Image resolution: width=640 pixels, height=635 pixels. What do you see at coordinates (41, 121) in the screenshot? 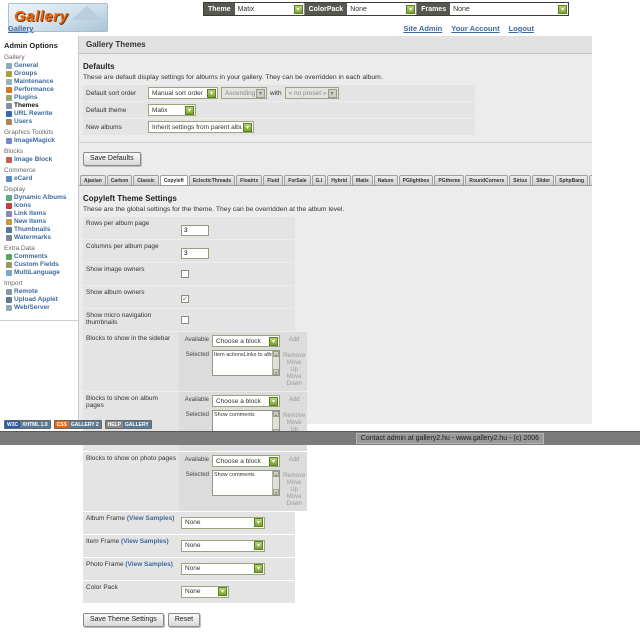
I see `sidebar-item: Users` at bounding box center [41, 121].